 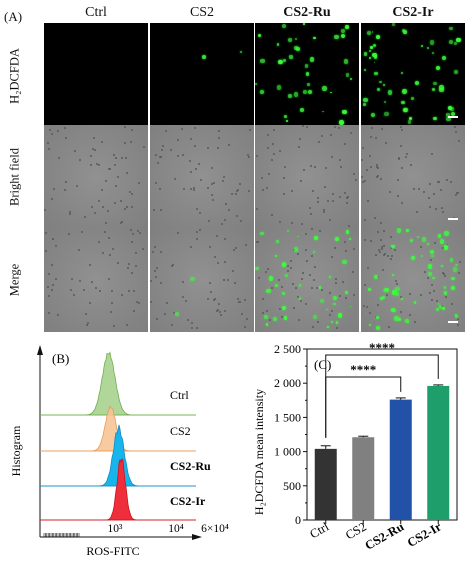 I want to click on significance-bracket, so click(x=382, y=396).